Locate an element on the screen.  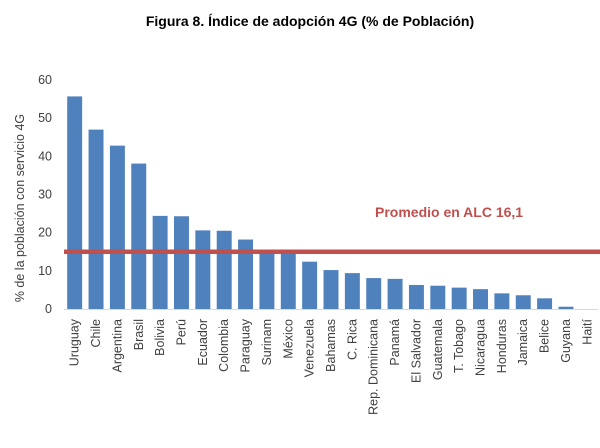
y-axis-label: % de la población con servicio 4G is located at coordinates (20, 208).